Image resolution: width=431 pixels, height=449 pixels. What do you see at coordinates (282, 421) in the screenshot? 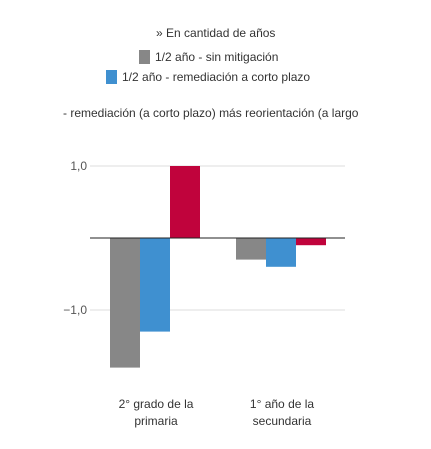
I see `category-label-line: secundaria` at bounding box center [282, 421].